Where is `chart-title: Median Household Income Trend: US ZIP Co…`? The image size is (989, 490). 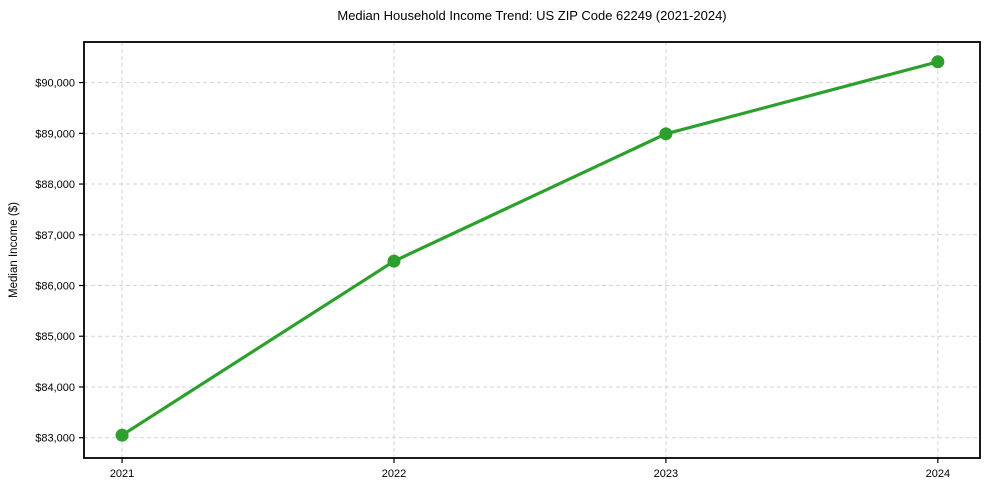 chart-title: Median Household Income Trend: US ZIP Co… is located at coordinates (532, 15).